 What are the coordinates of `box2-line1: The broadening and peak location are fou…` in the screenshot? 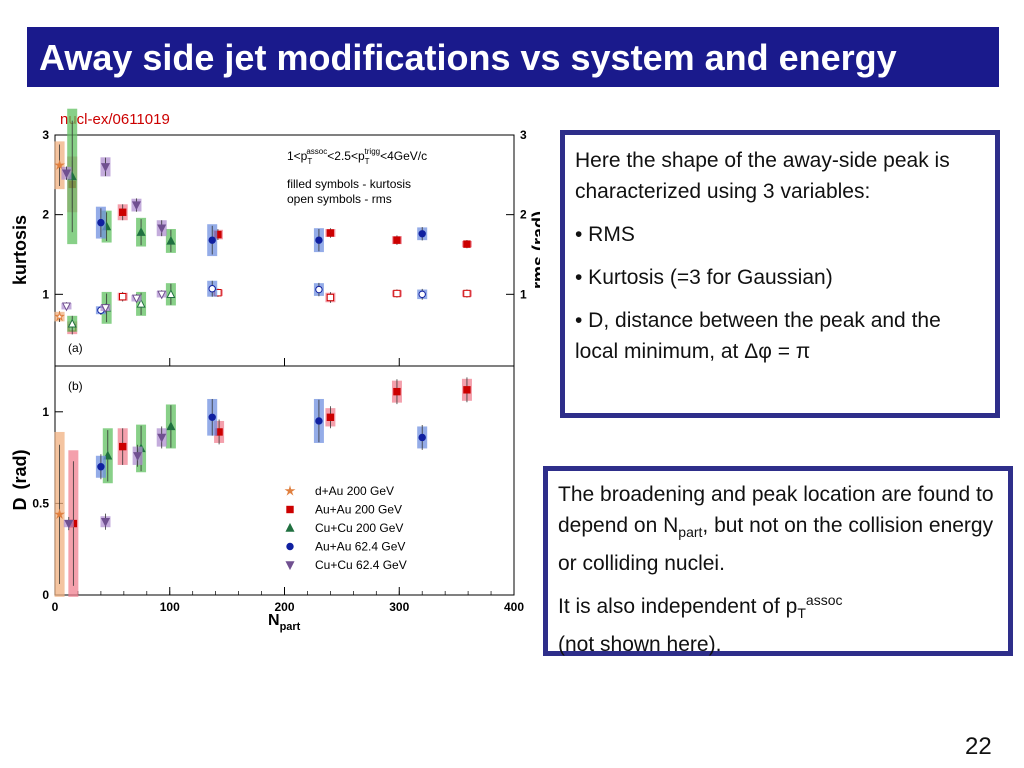 It's located at (776, 529).